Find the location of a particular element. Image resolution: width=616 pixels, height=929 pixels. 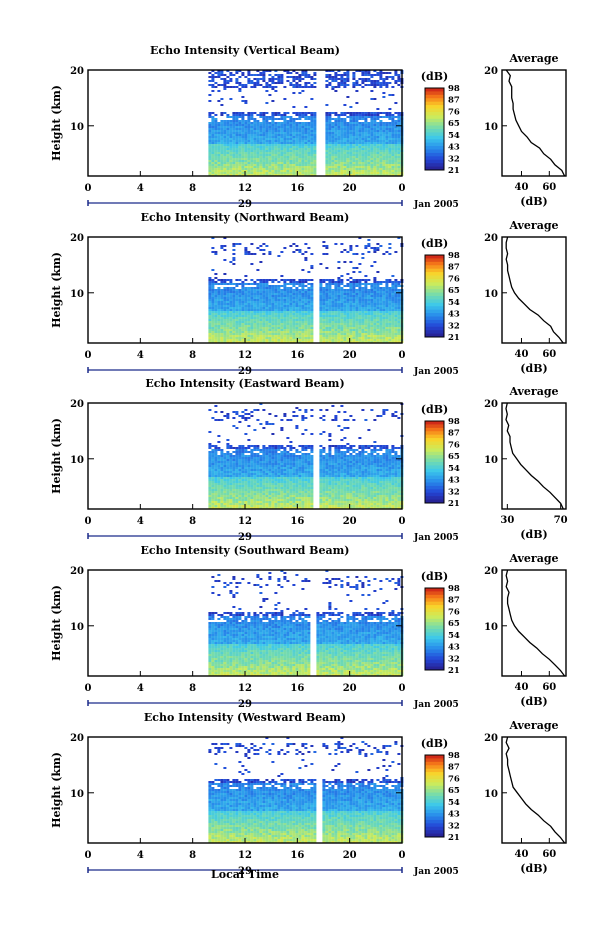

day-label: 29 is located at coordinates (245, 204).